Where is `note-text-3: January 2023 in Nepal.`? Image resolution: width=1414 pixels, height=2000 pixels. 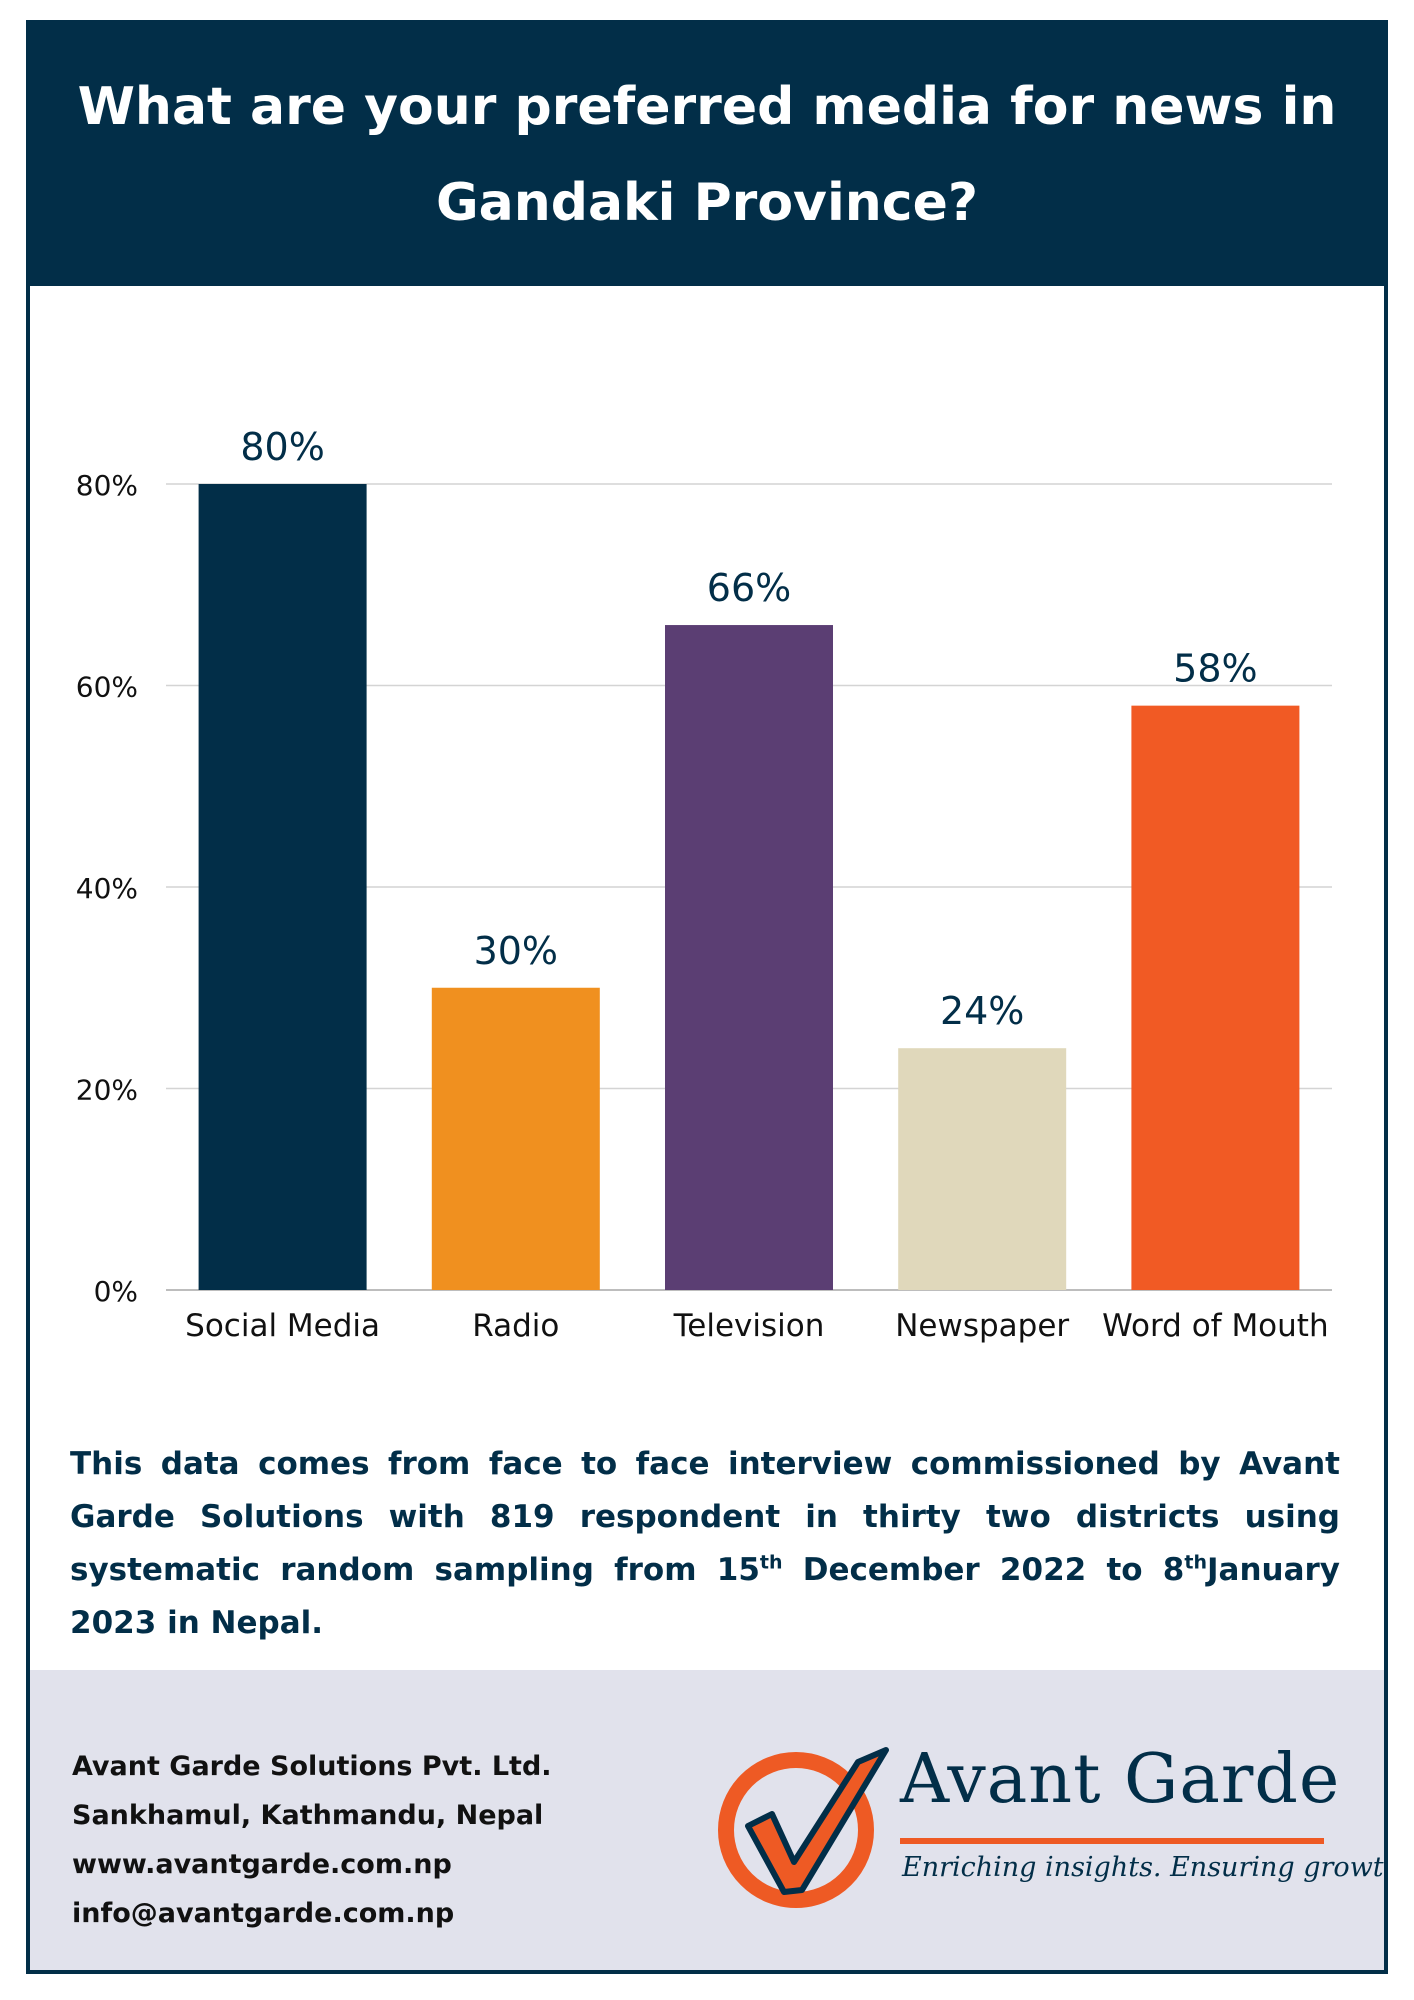 note-text-3: January 2023 in Nepal. is located at coordinates (705, 1596).